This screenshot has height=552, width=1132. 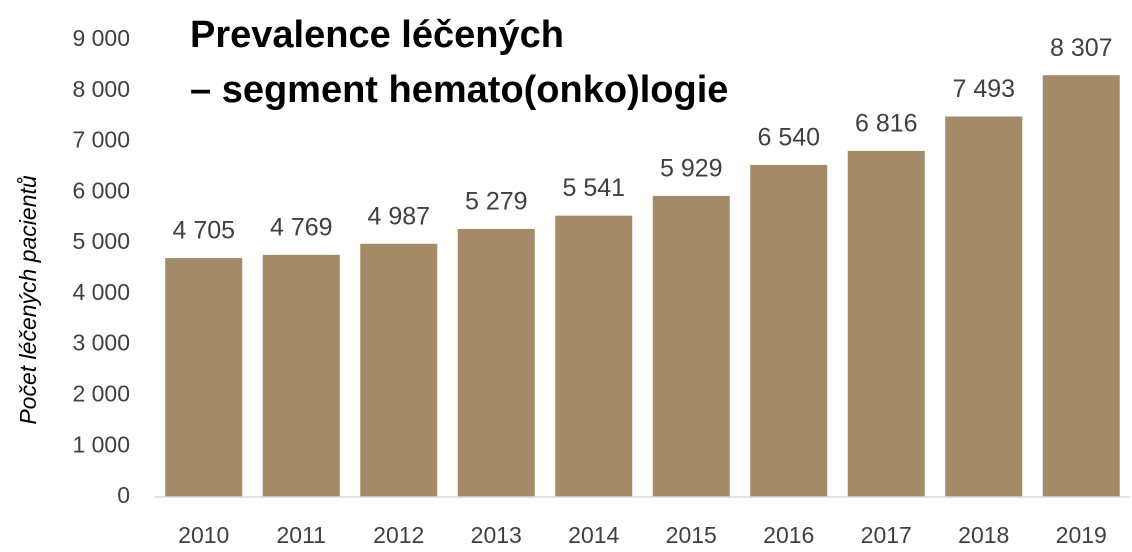 What do you see at coordinates (123, 495) in the screenshot?
I see `y-tick-label: 0` at bounding box center [123, 495].